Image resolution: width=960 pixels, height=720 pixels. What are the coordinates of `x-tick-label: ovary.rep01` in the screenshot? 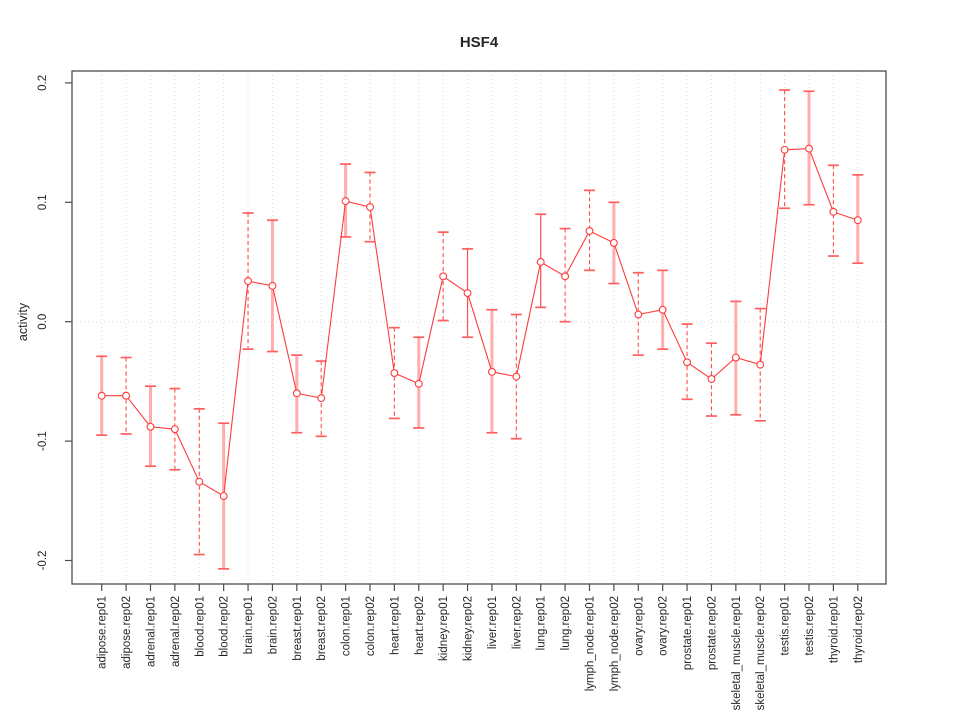 It's located at (639, 626).